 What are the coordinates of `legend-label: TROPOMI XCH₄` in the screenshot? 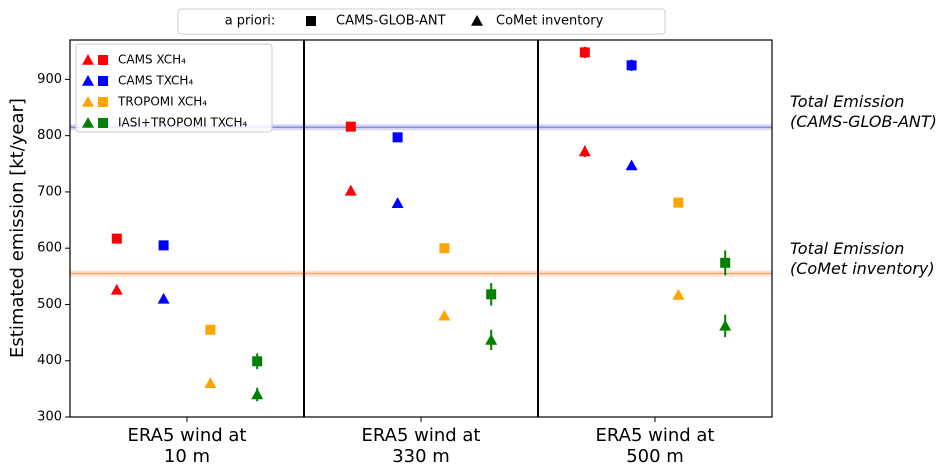 It's located at (162, 102).